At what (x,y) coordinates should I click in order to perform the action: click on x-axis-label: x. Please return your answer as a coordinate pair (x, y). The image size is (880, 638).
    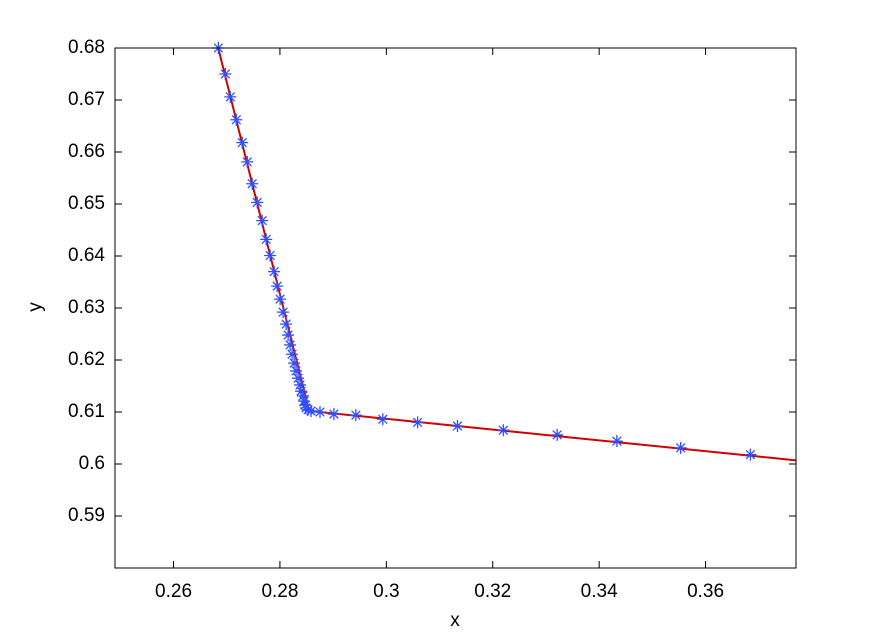
    Looking at the image, I should click on (455, 620).